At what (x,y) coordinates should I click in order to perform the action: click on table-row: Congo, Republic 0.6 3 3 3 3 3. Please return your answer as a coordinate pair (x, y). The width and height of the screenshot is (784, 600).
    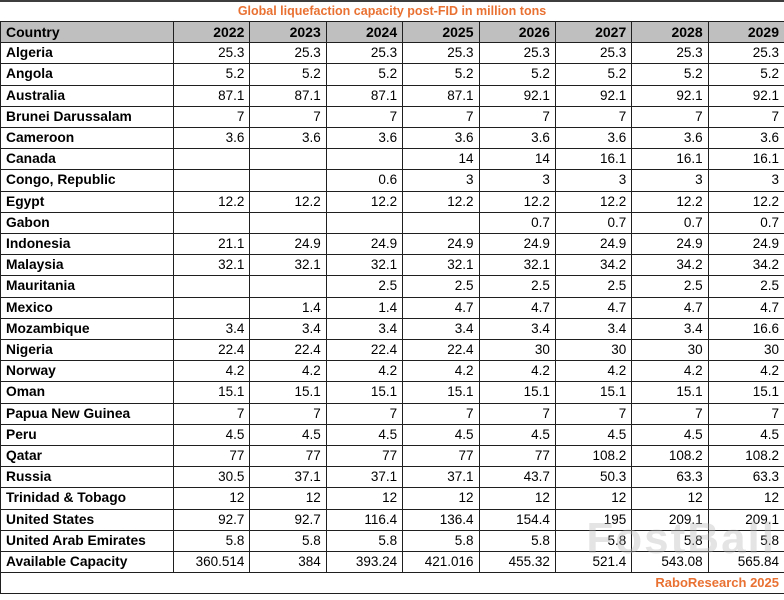
    Looking at the image, I should click on (392, 180).